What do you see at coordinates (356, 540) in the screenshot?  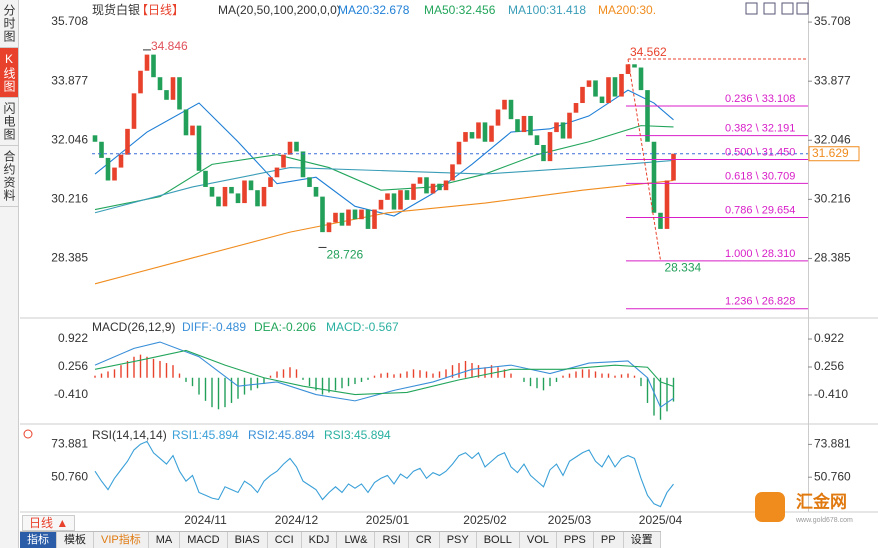 I see `toolbar-tab: LW&` at bounding box center [356, 540].